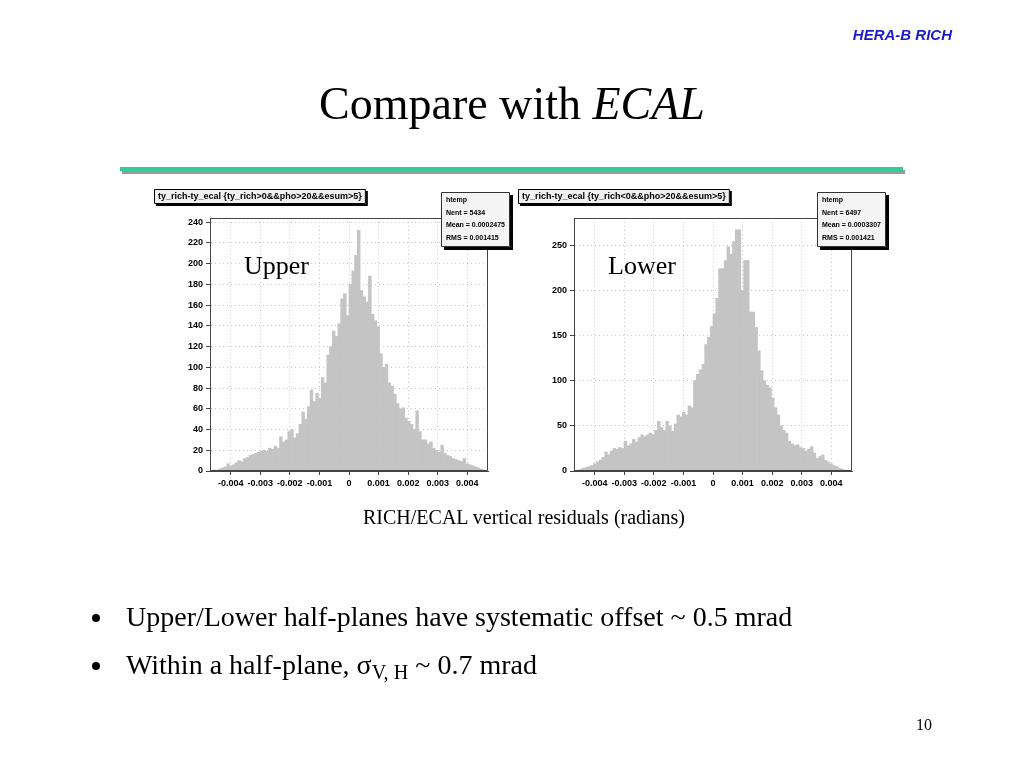 This screenshot has height=768, width=1024. I want to click on text: Upper, so click(277, 265).